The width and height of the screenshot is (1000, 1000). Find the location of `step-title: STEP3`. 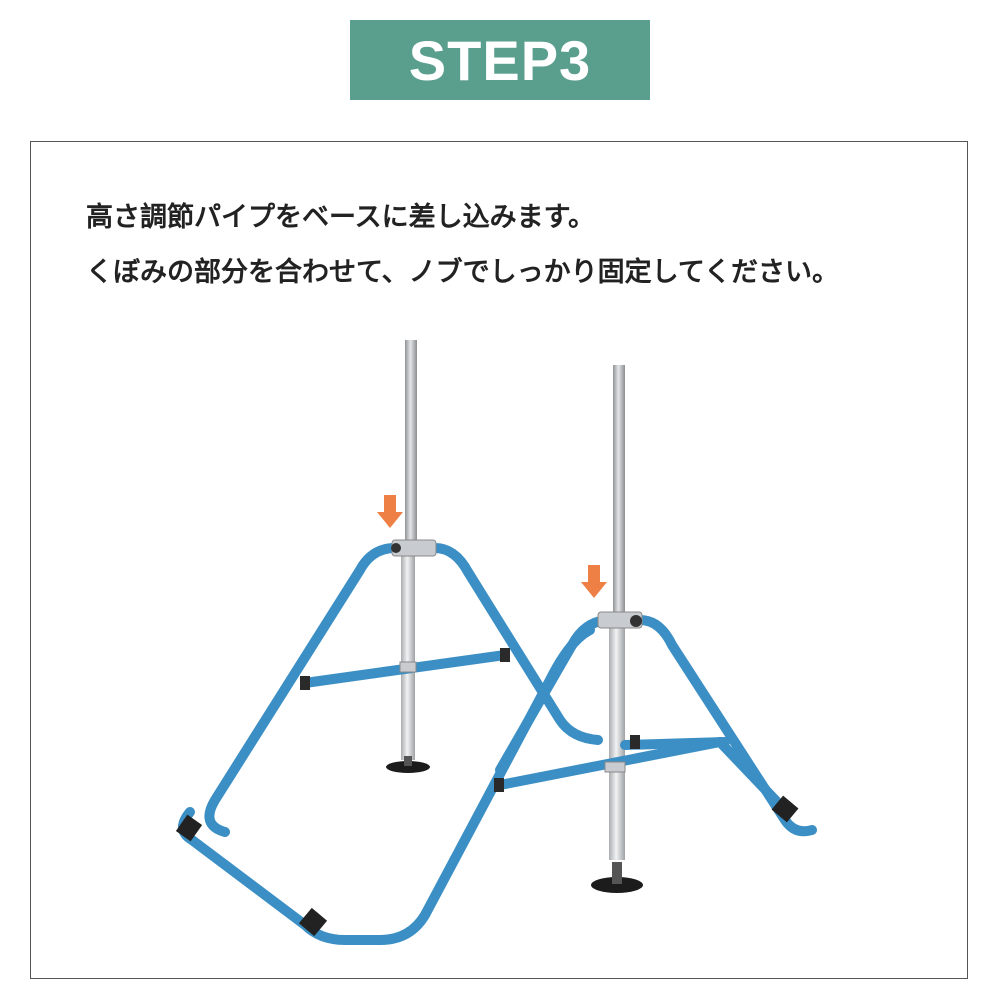

step-title: STEP3 is located at coordinates (500, 60).